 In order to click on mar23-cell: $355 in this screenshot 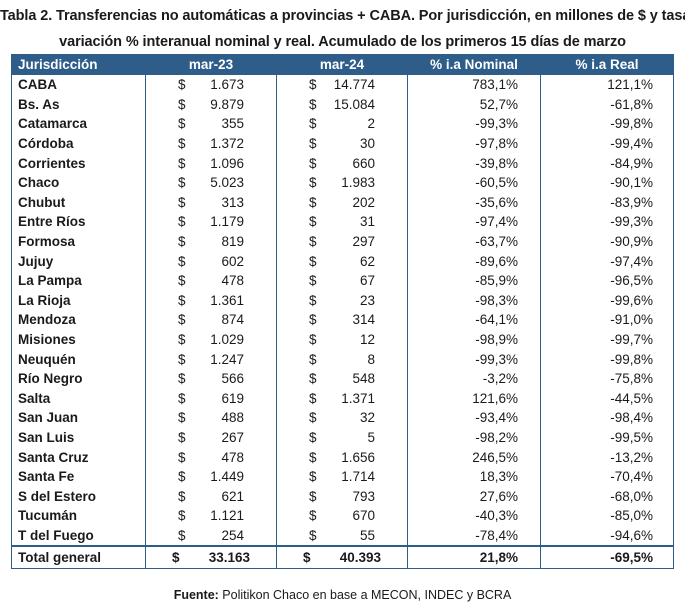, I will do `click(211, 124)`.